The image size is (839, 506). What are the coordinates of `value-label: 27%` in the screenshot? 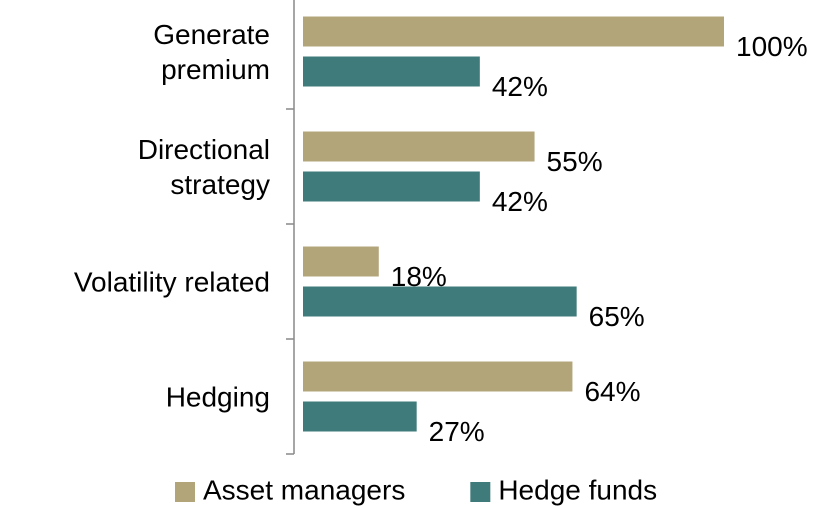 It's located at (457, 431).